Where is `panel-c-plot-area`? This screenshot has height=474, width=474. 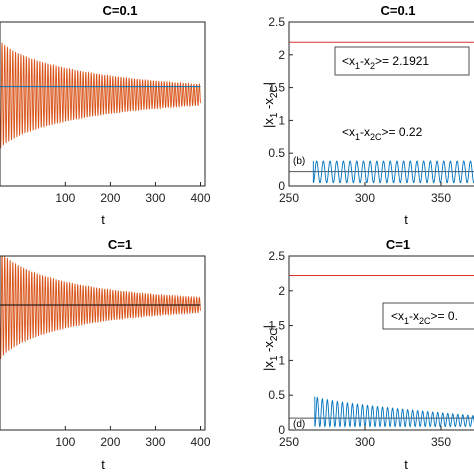 panel-c-plot-area is located at coordinates (100, 308).